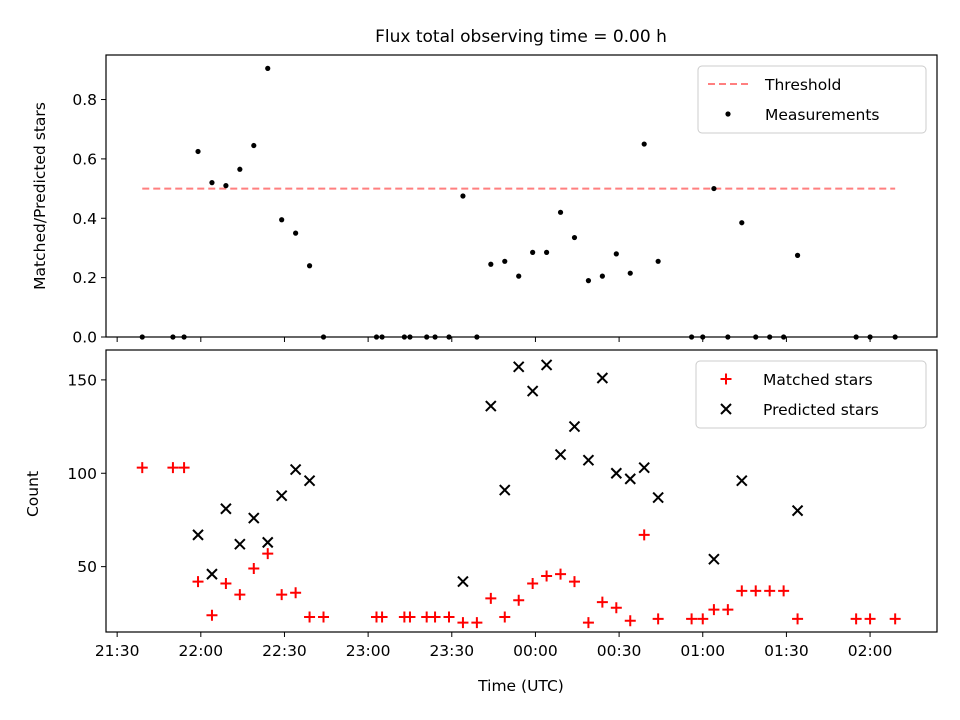  Describe the element at coordinates (619, 651) in the screenshot. I see `x-tick-label: 00:30` at that location.